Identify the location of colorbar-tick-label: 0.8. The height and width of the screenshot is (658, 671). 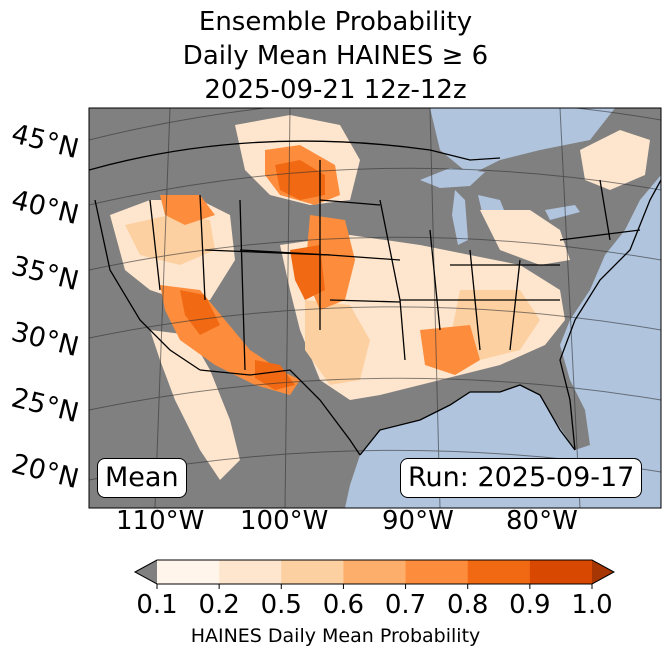
(468, 605).